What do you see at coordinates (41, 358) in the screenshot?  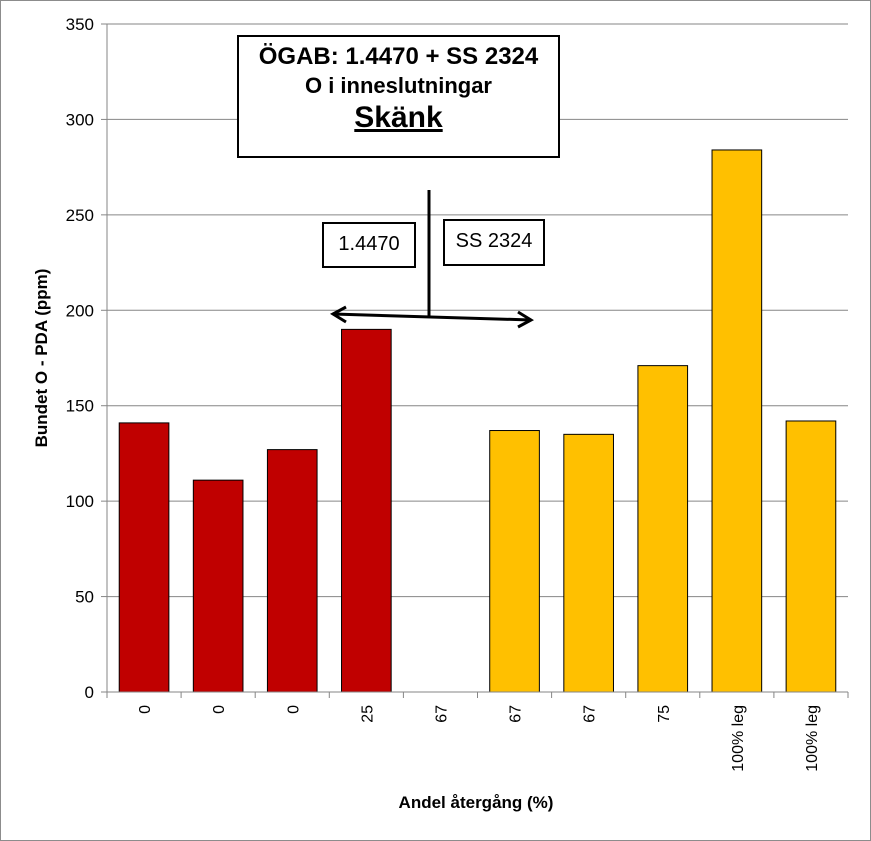 I see `y-axis-title: Bundet O - PDA (ppm)` at bounding box center [41, 358].